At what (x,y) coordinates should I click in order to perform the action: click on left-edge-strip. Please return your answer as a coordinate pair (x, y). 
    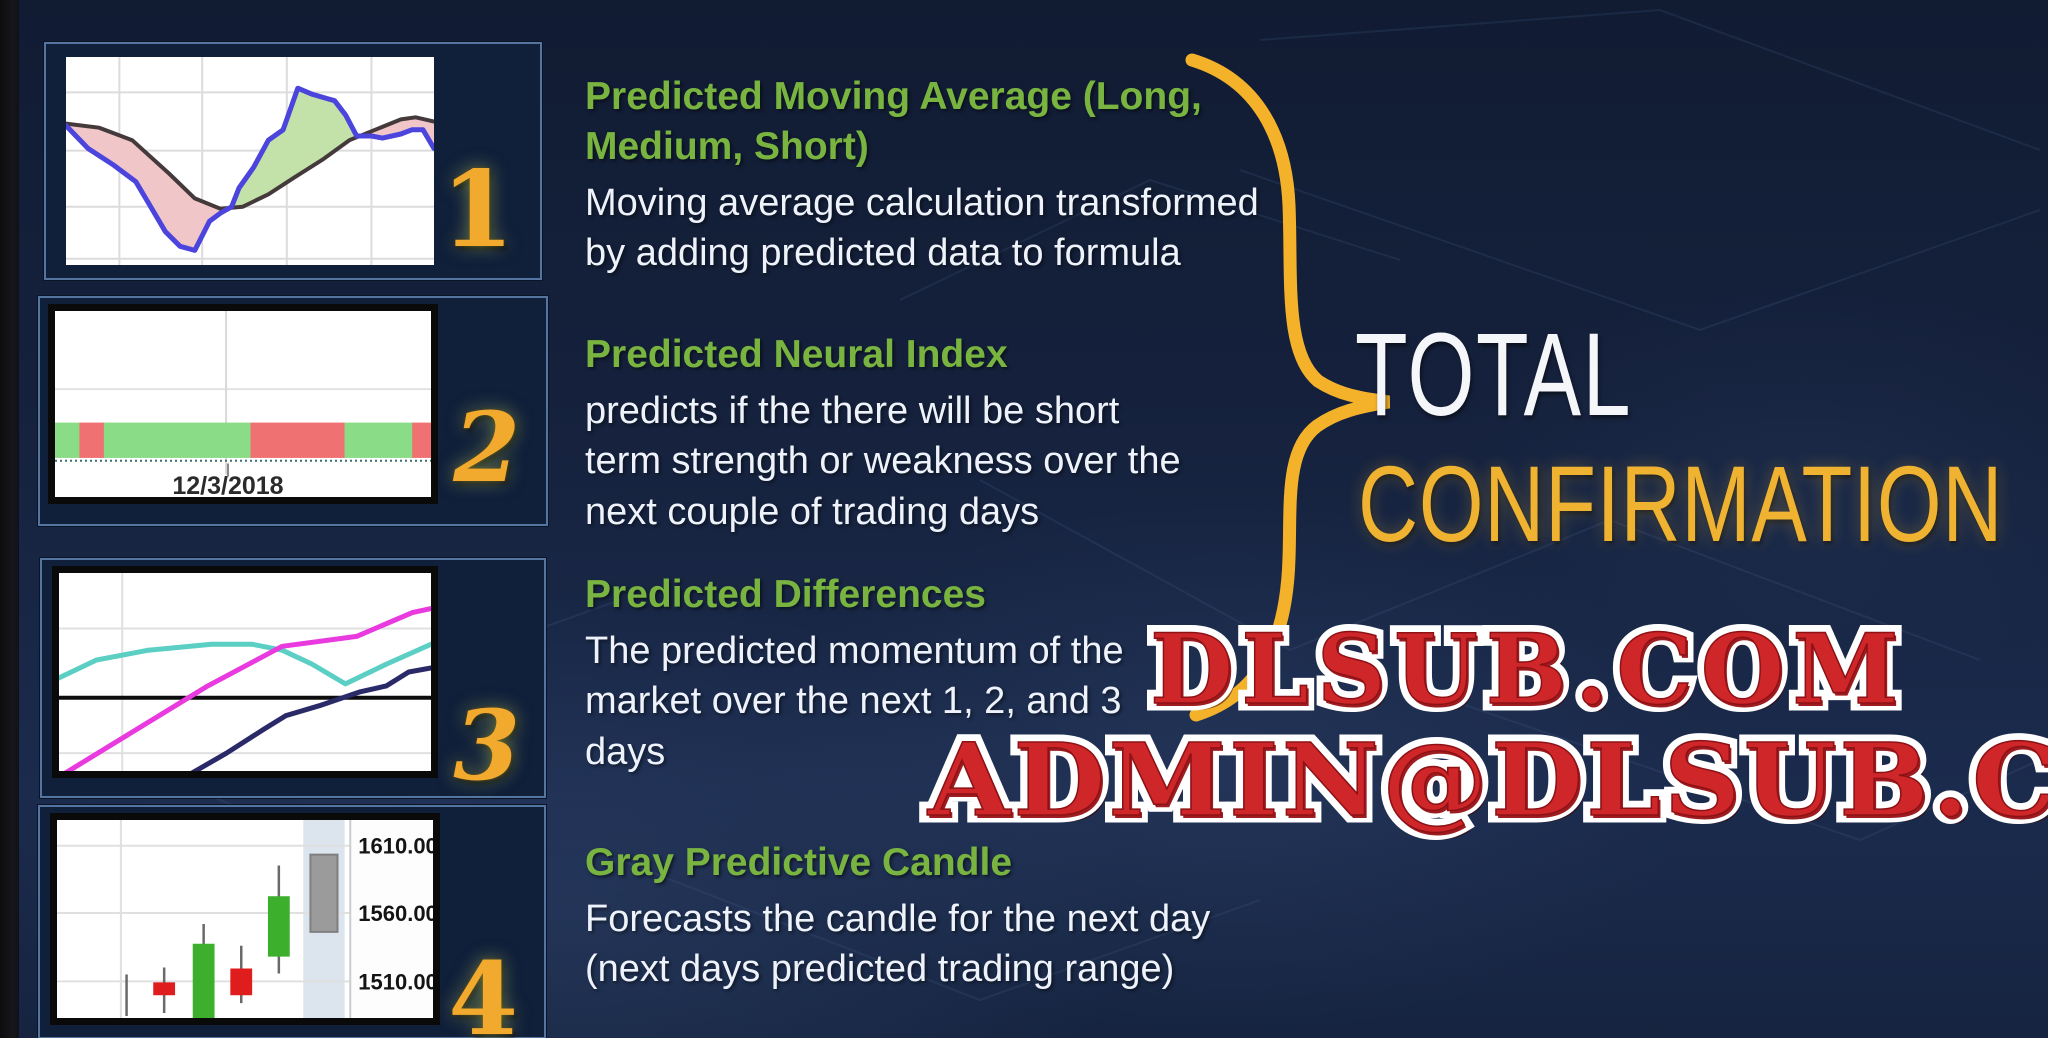
    Looking at the image, I should click on (9, 519).